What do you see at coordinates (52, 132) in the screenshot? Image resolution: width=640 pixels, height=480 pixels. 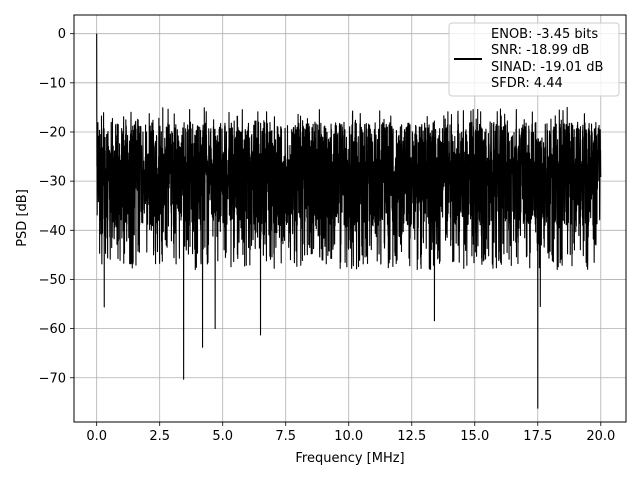 I see `y-tick-label: −20` at bounding box center [52, 132].